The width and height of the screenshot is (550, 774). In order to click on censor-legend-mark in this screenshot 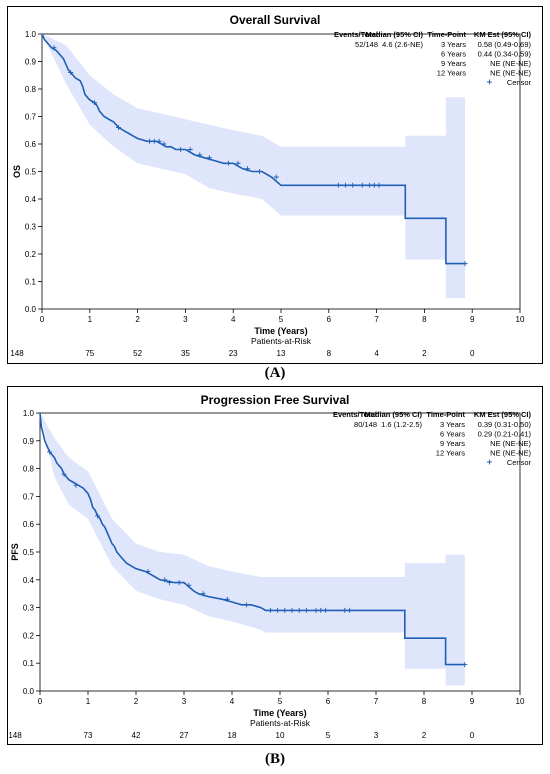, I will do `click(489, 82)`.